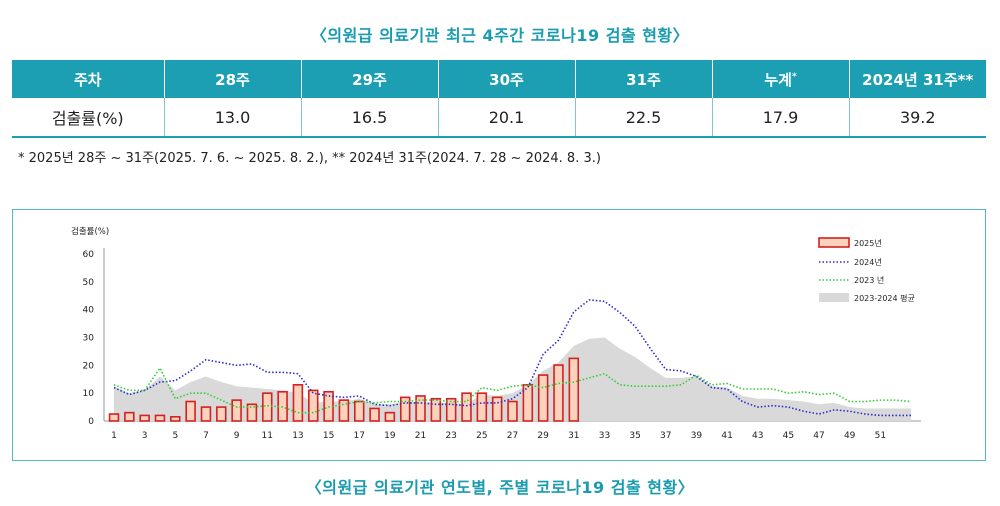  Describe the element at coordinates (781, 118) in the screenshot. I see `cell-cumulative: 17.9` at that location.